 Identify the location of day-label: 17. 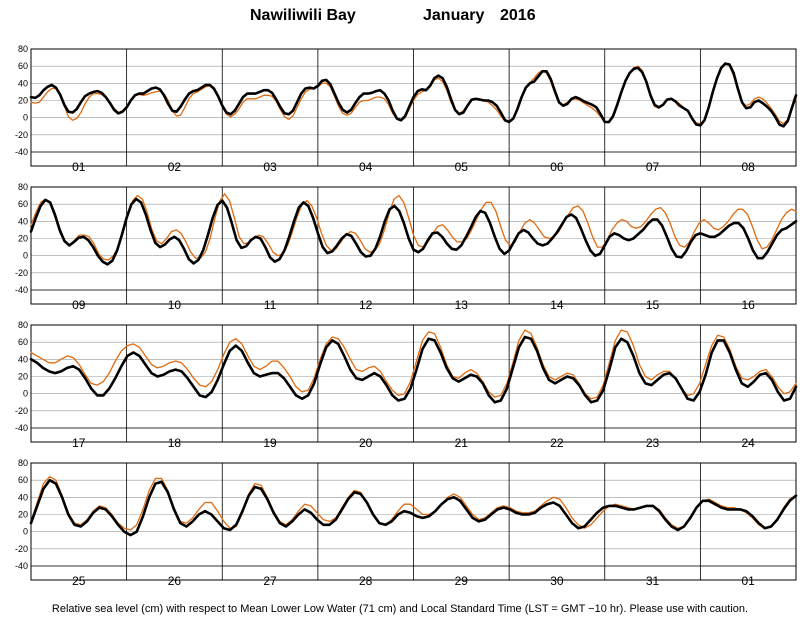
(79, 443).